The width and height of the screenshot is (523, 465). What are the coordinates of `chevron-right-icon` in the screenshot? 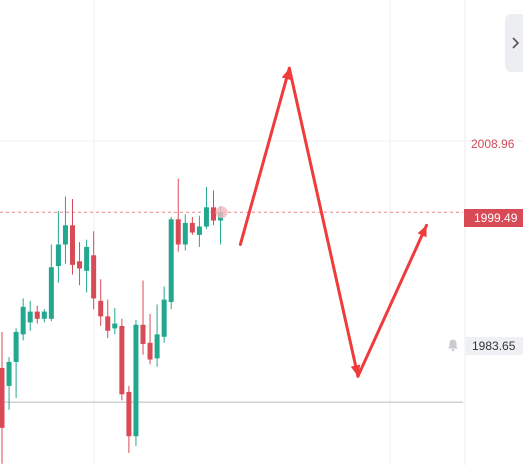 It's located at (516, 43).